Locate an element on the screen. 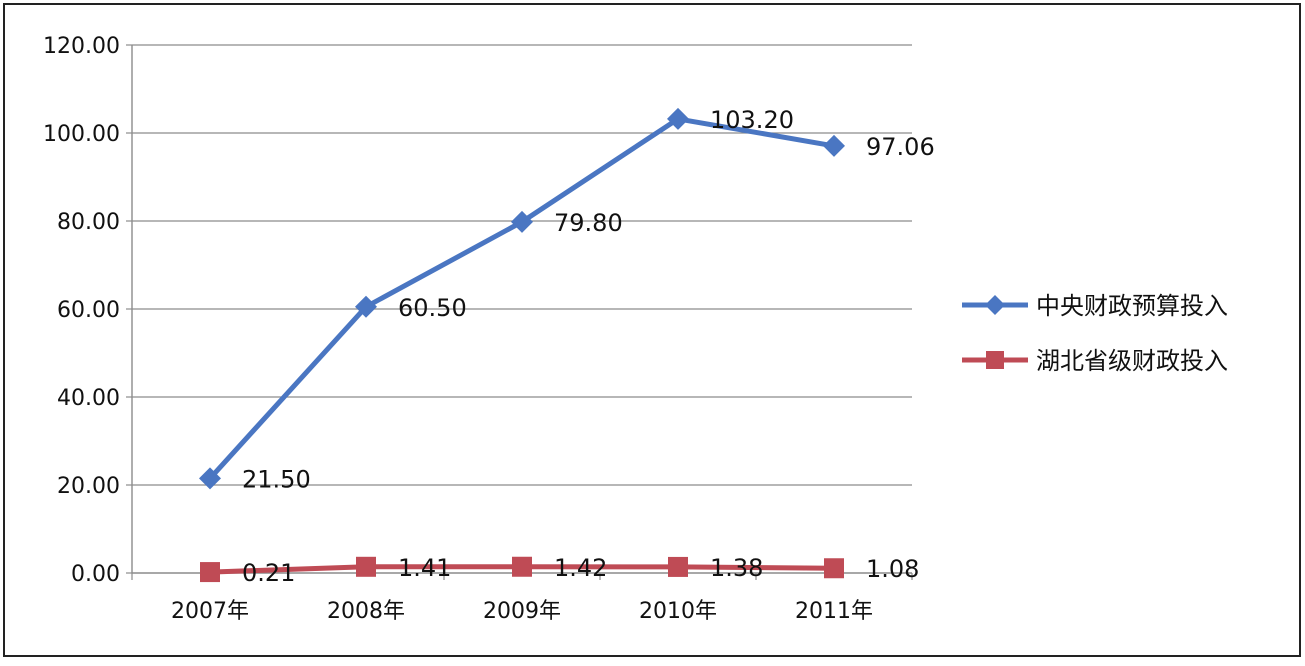 The height and width of the screenshot is (666, 1305). x-tick-label: 2010年 is located at coordinates (678, 611).